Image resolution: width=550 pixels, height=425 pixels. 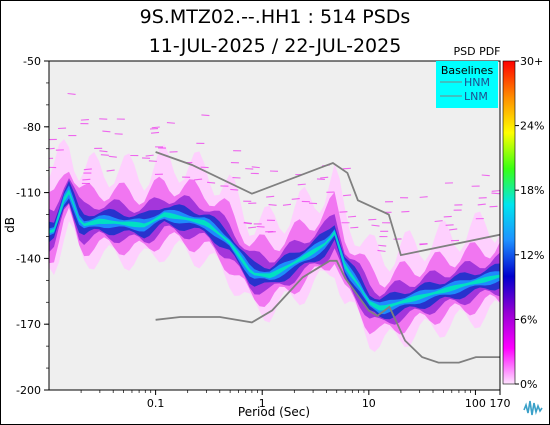 I want to click on colorbar-tick-label: 18%, so click(x=532, y=190).